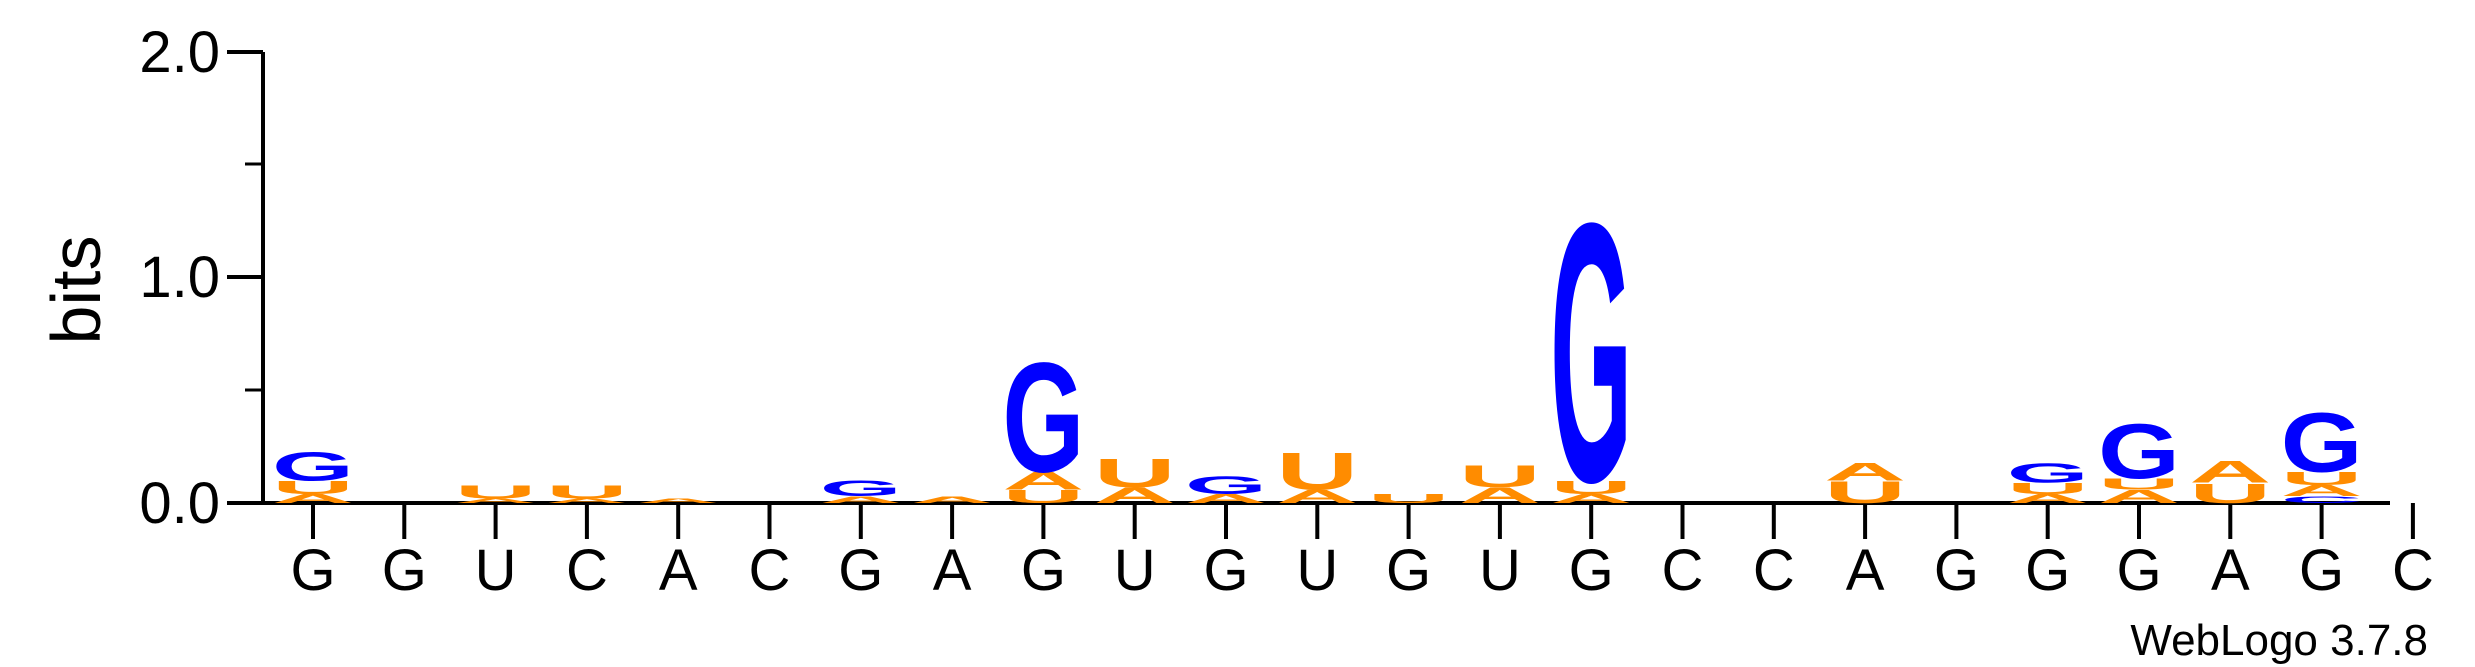 The width and height of the screenshot is (2475, 667). What do you see at coordinates (179, 52) in the screenshot?
I see `y-tick-label-2: 2.0` at bounding box center [179, 52].